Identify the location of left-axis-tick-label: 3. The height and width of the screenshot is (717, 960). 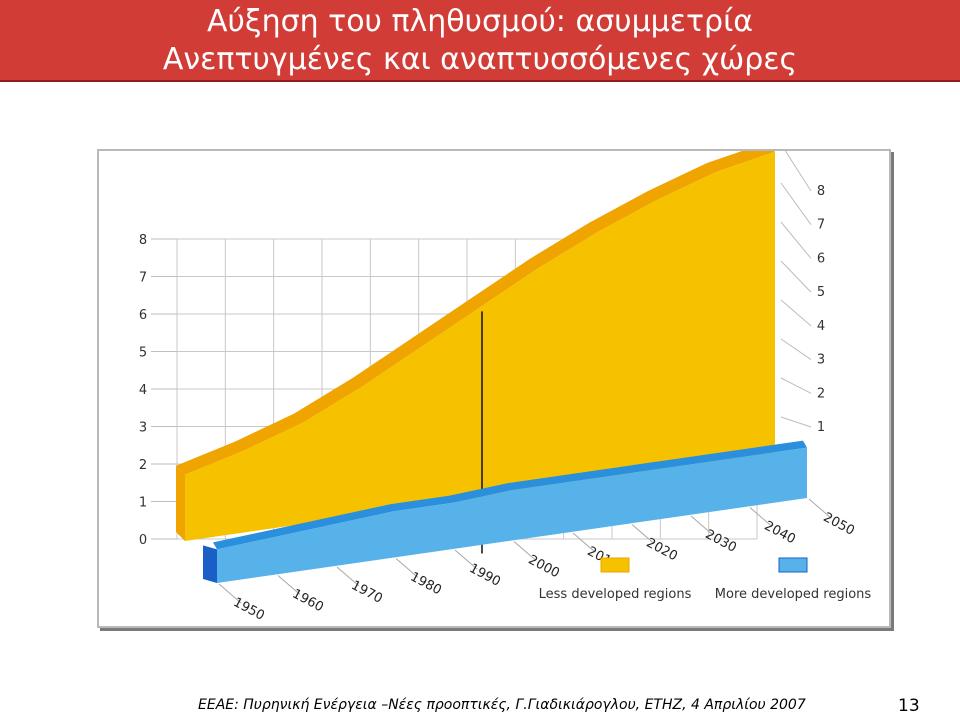
(143, 428).